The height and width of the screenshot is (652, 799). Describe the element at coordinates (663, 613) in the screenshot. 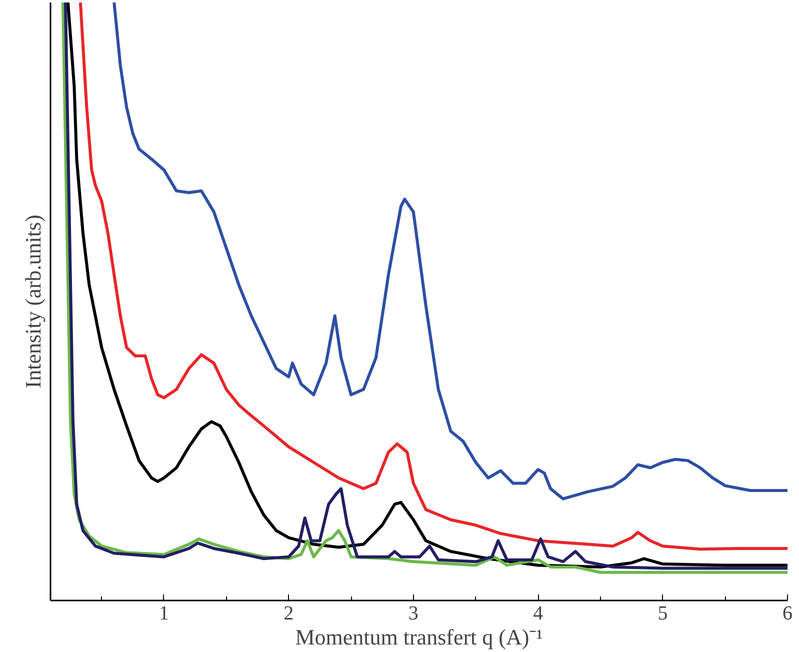

I see `x-tick-label: 5` at that location.